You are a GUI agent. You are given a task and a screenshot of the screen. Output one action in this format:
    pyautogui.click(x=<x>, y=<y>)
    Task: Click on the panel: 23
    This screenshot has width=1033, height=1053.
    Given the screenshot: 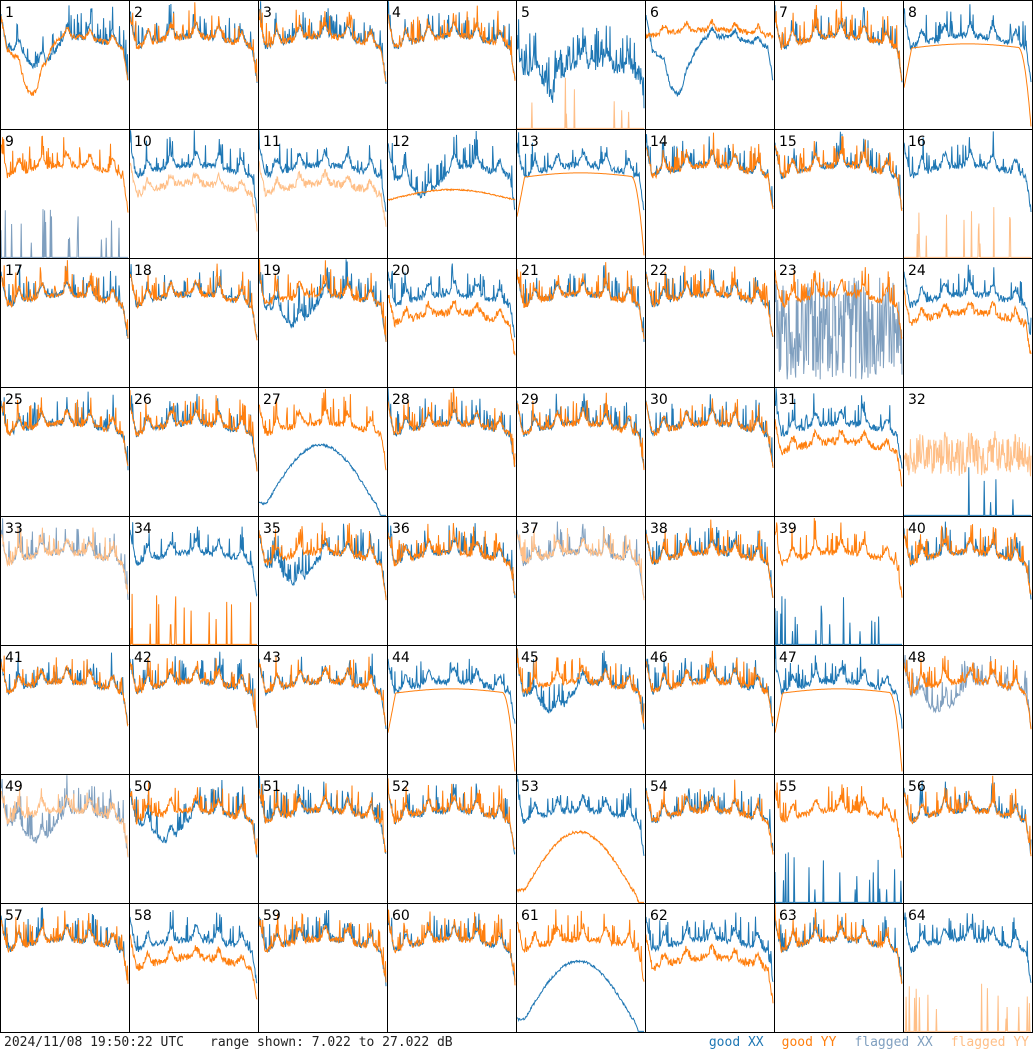 What is the action you would take?
    pyautogui.click(x=839, y=323)
    